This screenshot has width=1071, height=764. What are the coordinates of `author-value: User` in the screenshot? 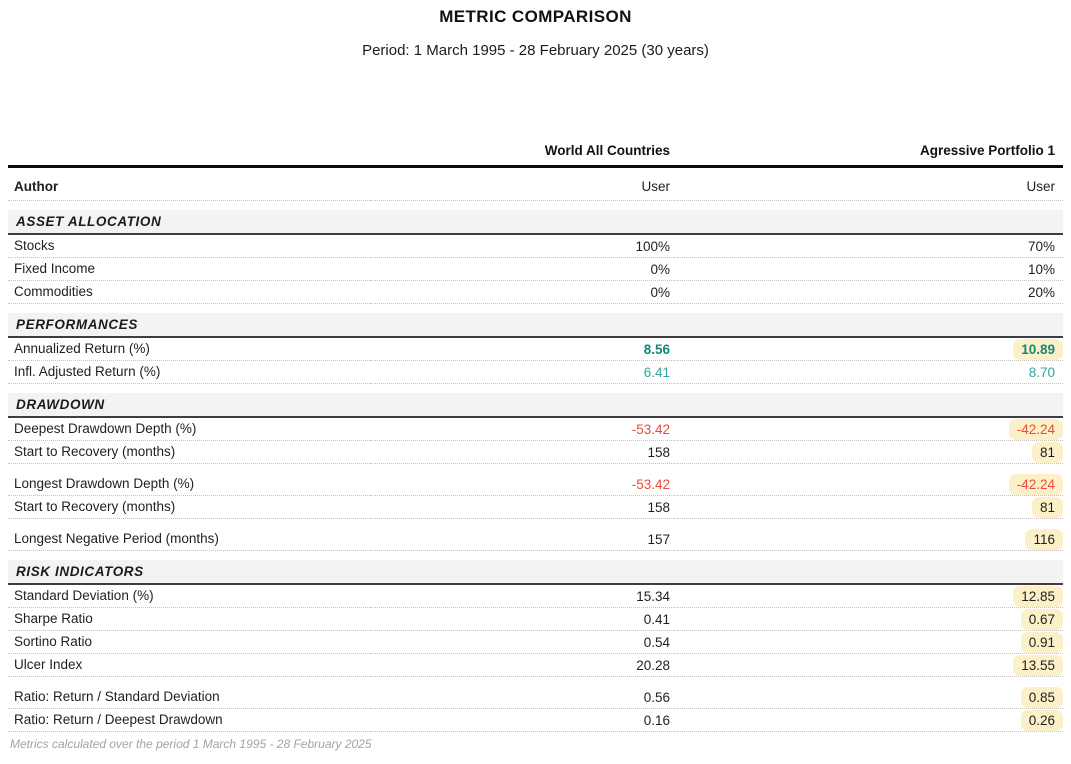 It's located at (524, 183).